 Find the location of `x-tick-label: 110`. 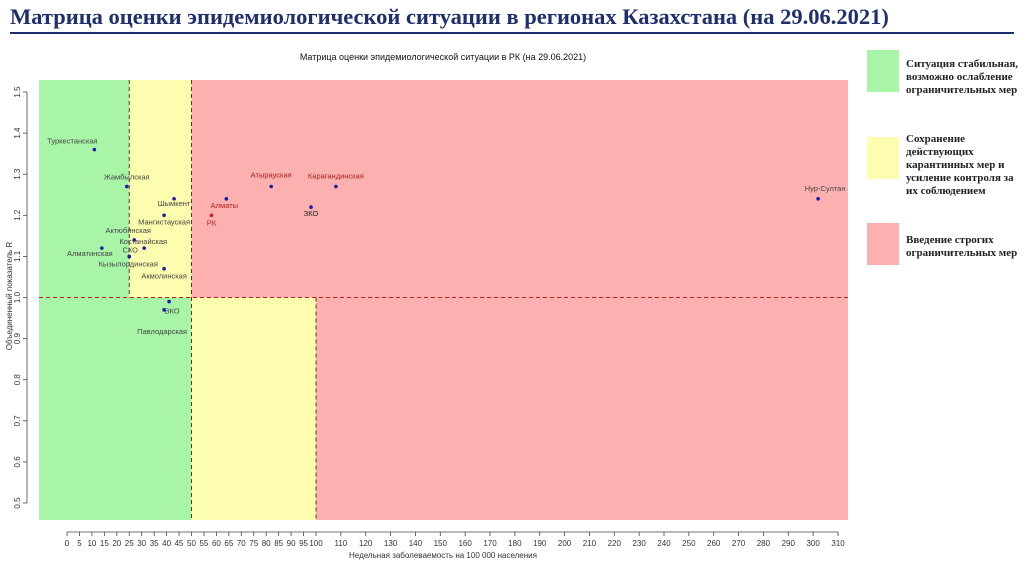

x-tick-label: 110 is located at coordinates (340, 543).